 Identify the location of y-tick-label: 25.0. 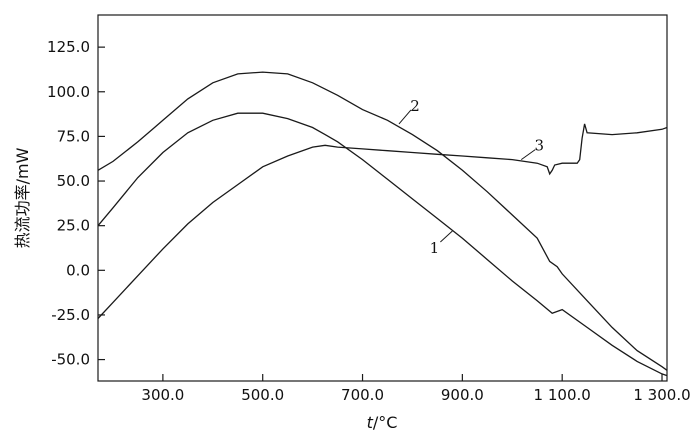
(73, 226).